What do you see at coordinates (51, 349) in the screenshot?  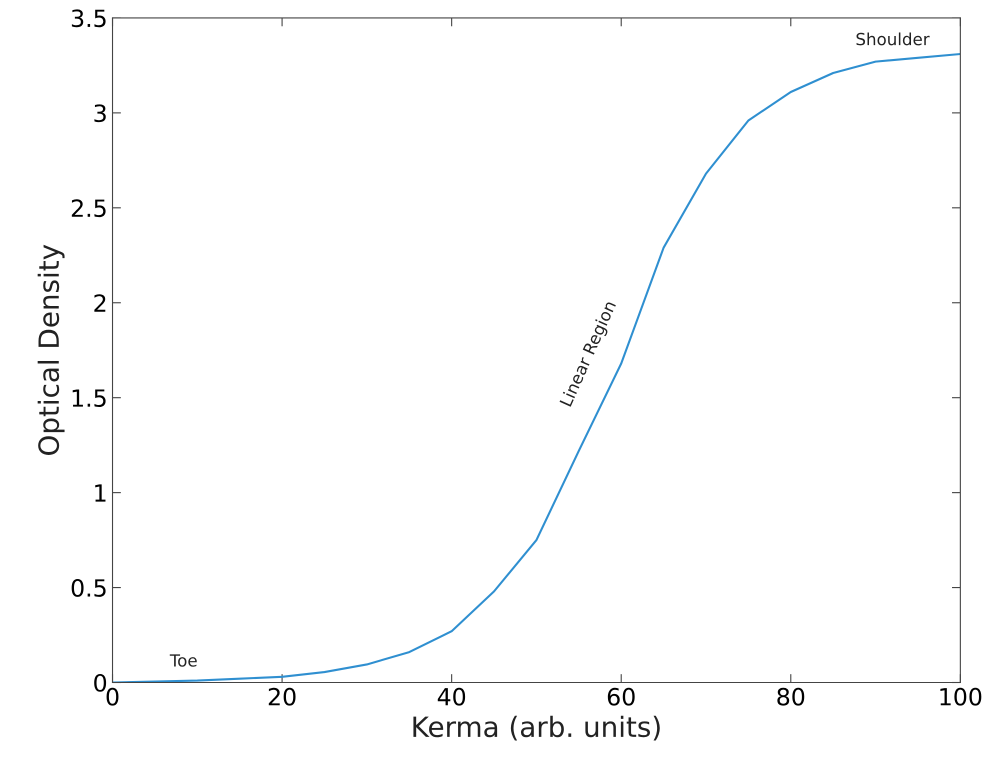 I see `y-axis-title: Optical Density` at bounding box center [51, 349].